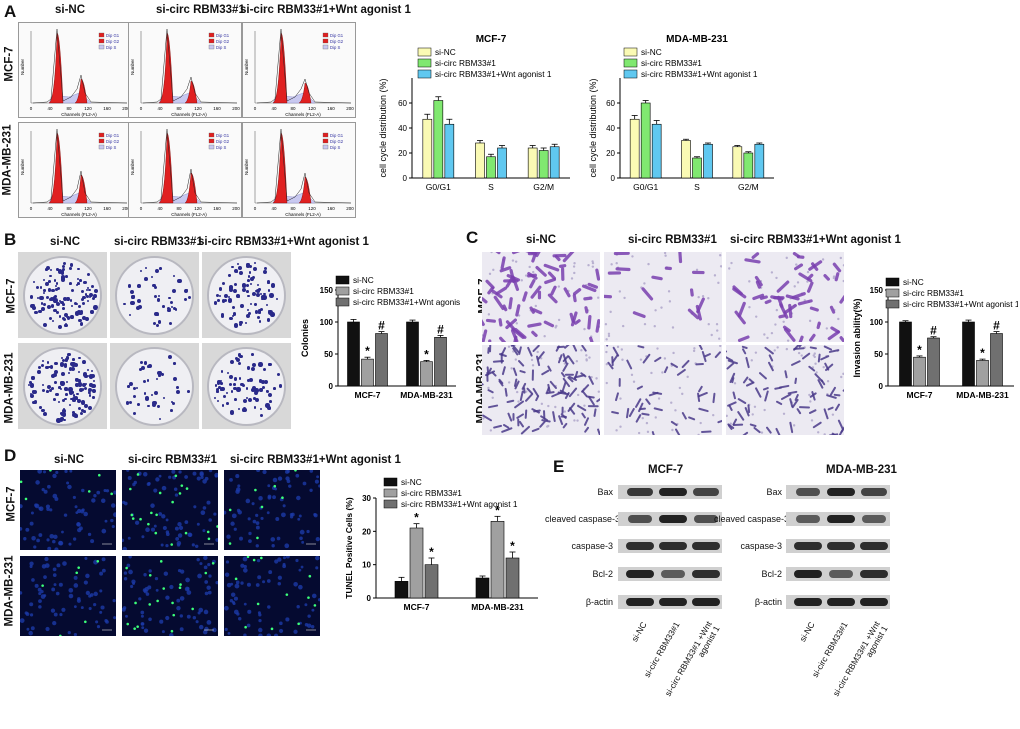  Describe the element at coordinates (189, 114) in the screenshot. I see `flow-x-label: Channels (FL2-A)` at that location.